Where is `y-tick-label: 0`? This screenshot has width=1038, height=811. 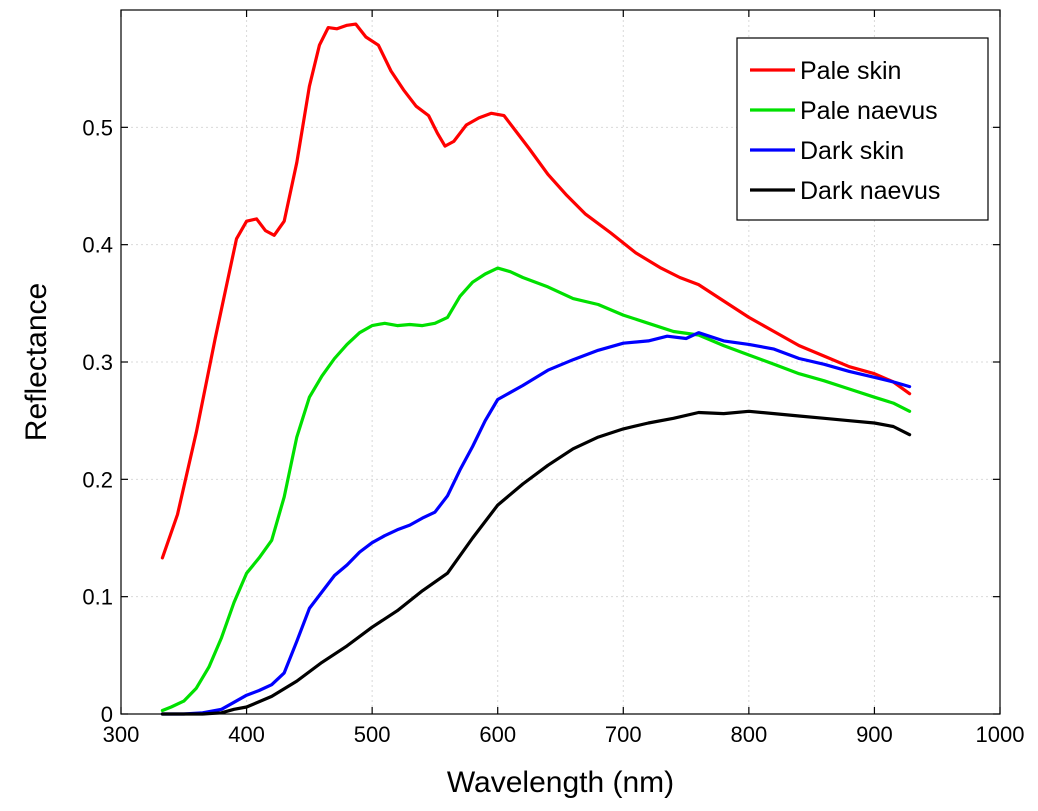
y-tick-label: 0 is located at coordinates (107, 714).